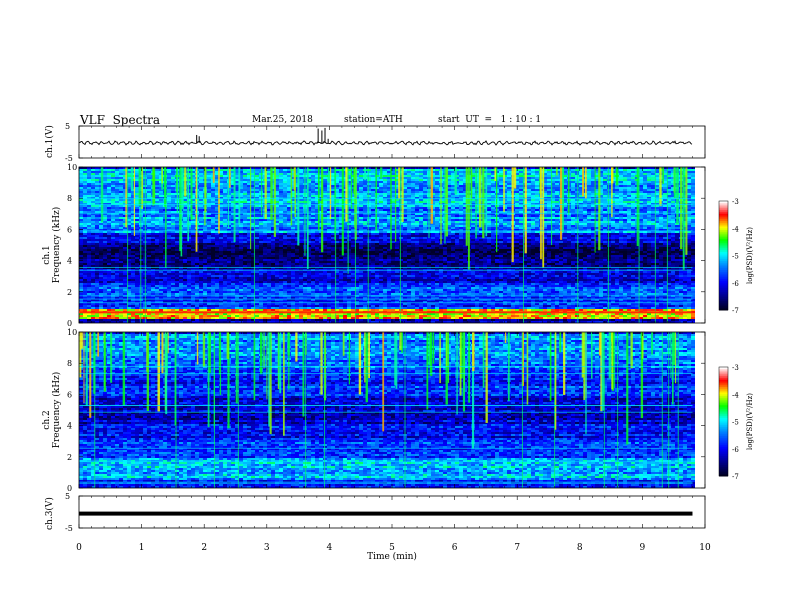  Describe the element at coordinates (69, 292) in the screenshot. I see `ch1-spec-y-tick-label: 2` at that location.